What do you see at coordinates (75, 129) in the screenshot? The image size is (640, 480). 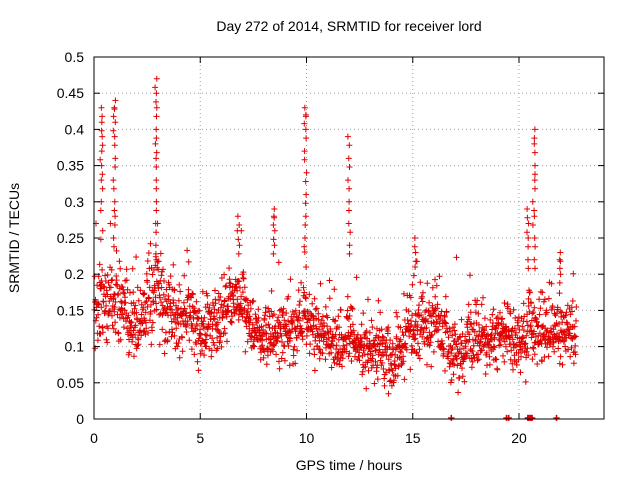 I see `y-tick-label: 0.4` at bounding box center [75, 129].